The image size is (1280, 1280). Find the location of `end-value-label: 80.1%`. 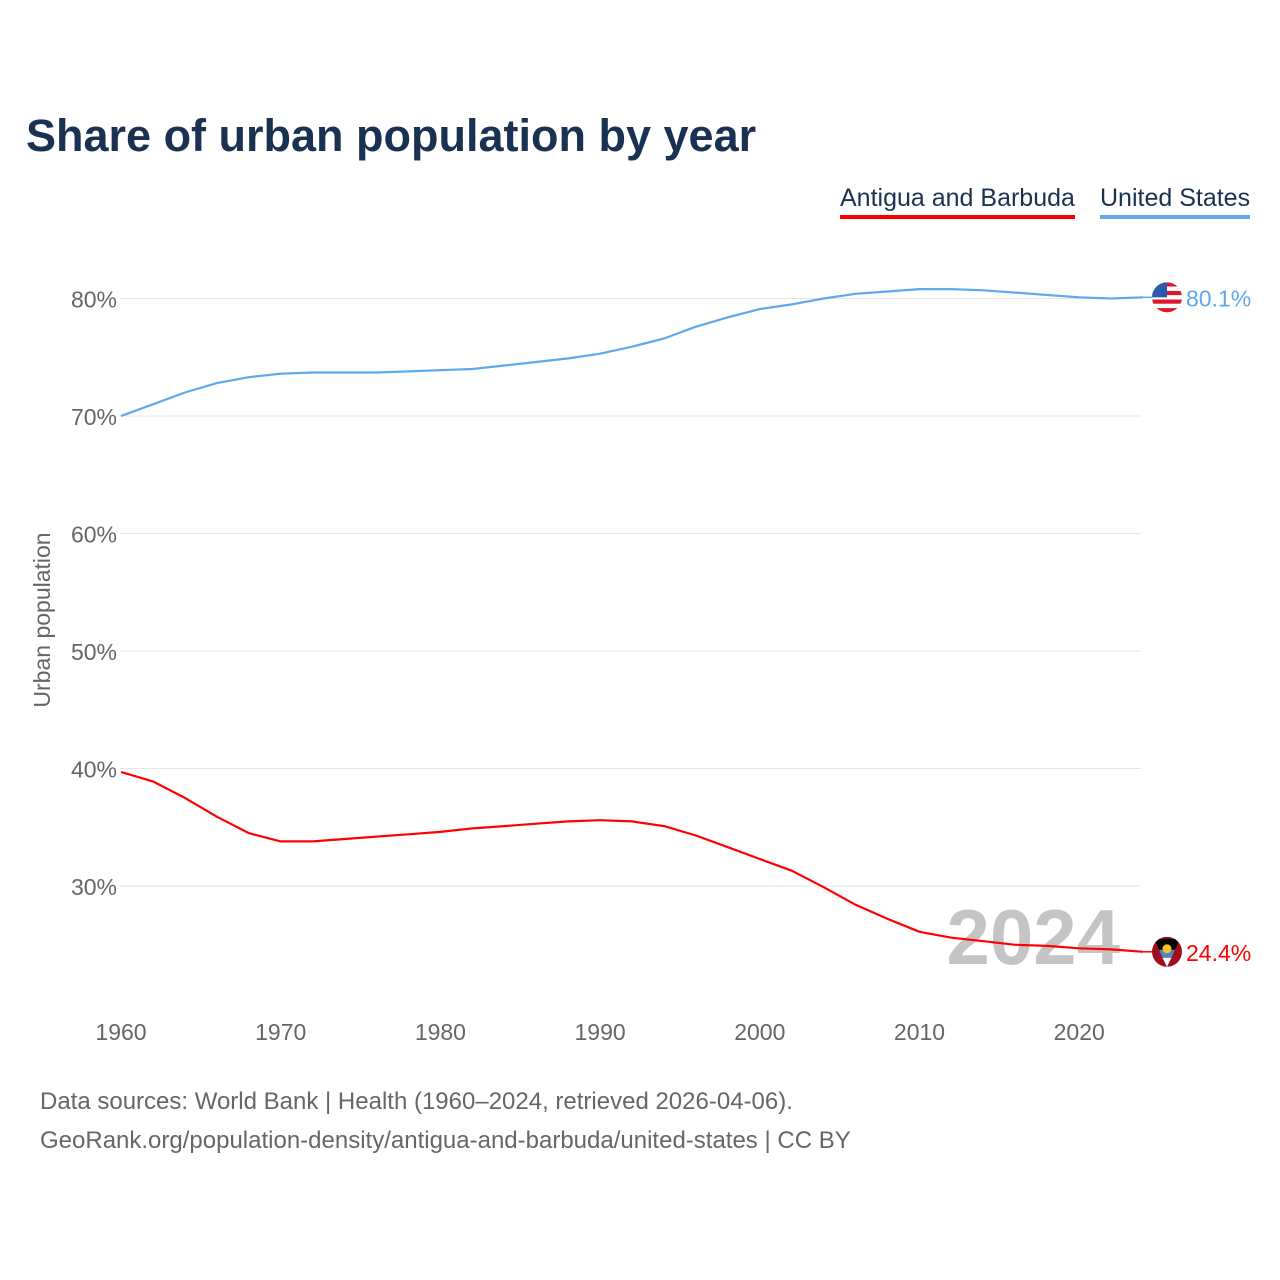

end-value-label: 80.1% is located at coordinates (1218, 298).